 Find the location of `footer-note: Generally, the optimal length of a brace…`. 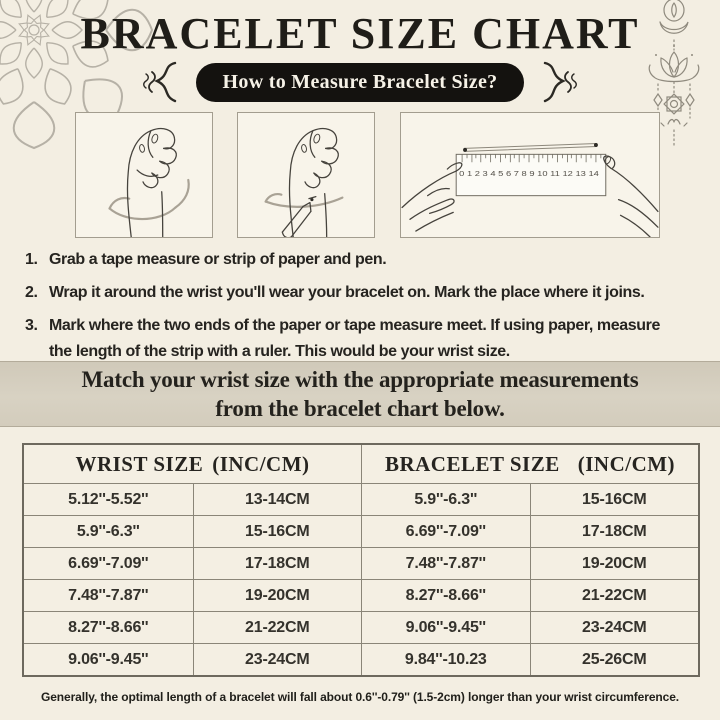

footer-note: Generally, the optimal length of a brace… is located at coordinates (360, 697).